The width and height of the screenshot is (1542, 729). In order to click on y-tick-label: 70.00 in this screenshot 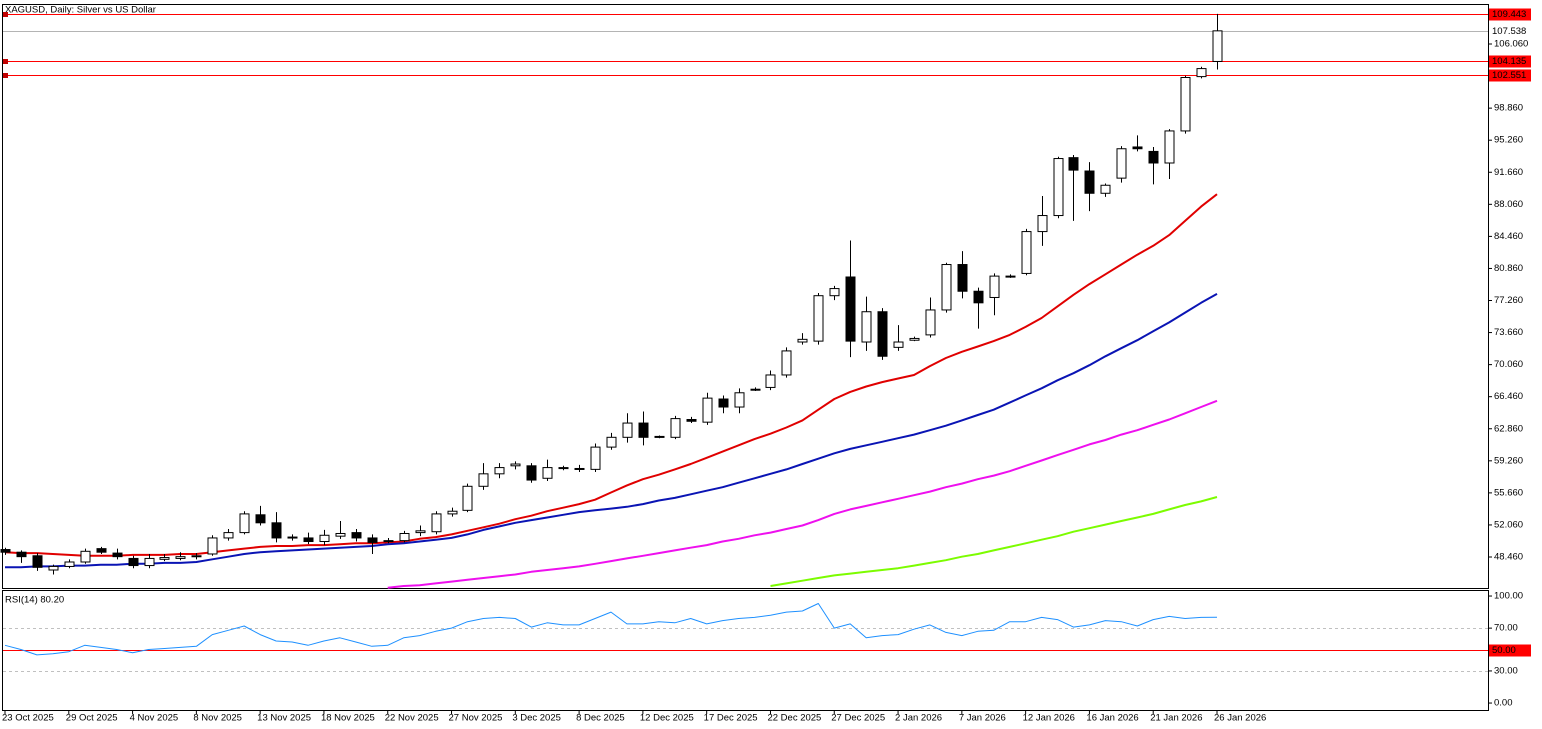, I will do `click(1506, 628)`.